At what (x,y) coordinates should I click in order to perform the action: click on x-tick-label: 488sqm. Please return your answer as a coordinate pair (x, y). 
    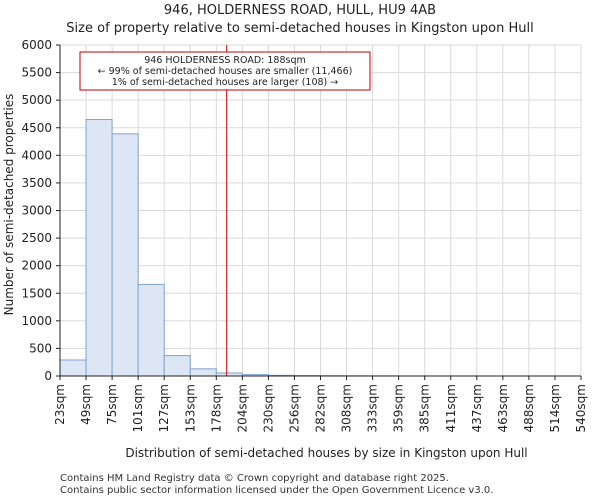
    Looking at the image, I should click on (529, 408).